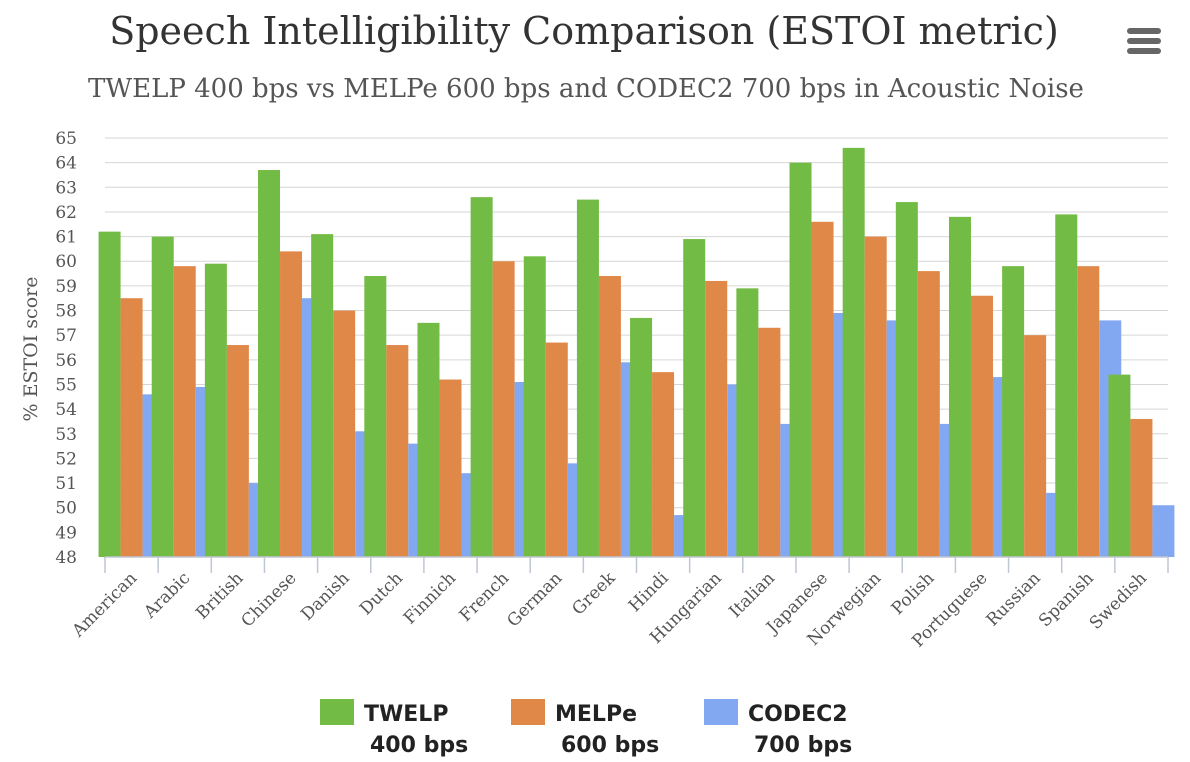  I want to click on y-tick-label: 62, so click(66, 213).